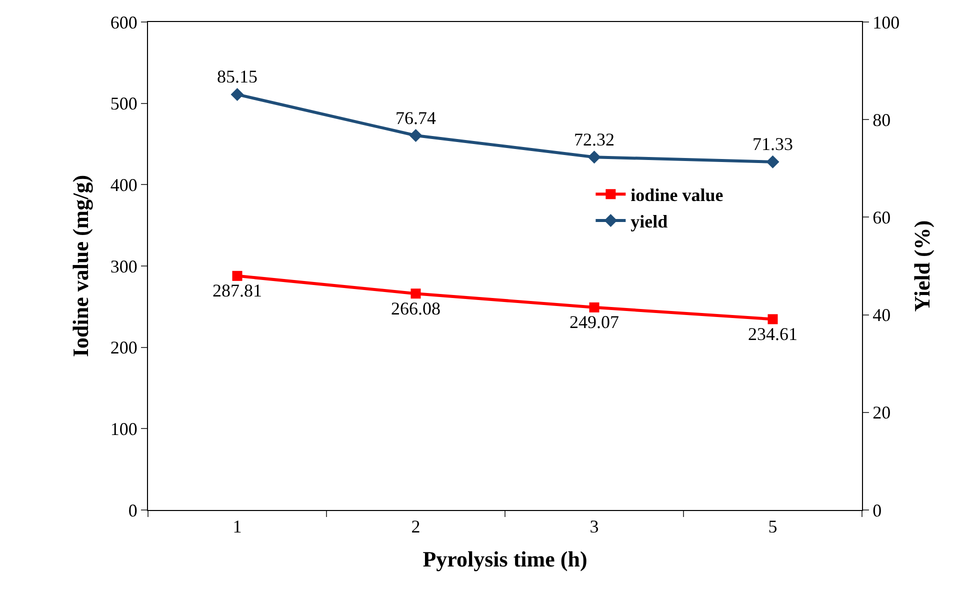  Describe the element at coordinates (237, 290) in the screenshot. I see `data-label: 287.81` at that location.